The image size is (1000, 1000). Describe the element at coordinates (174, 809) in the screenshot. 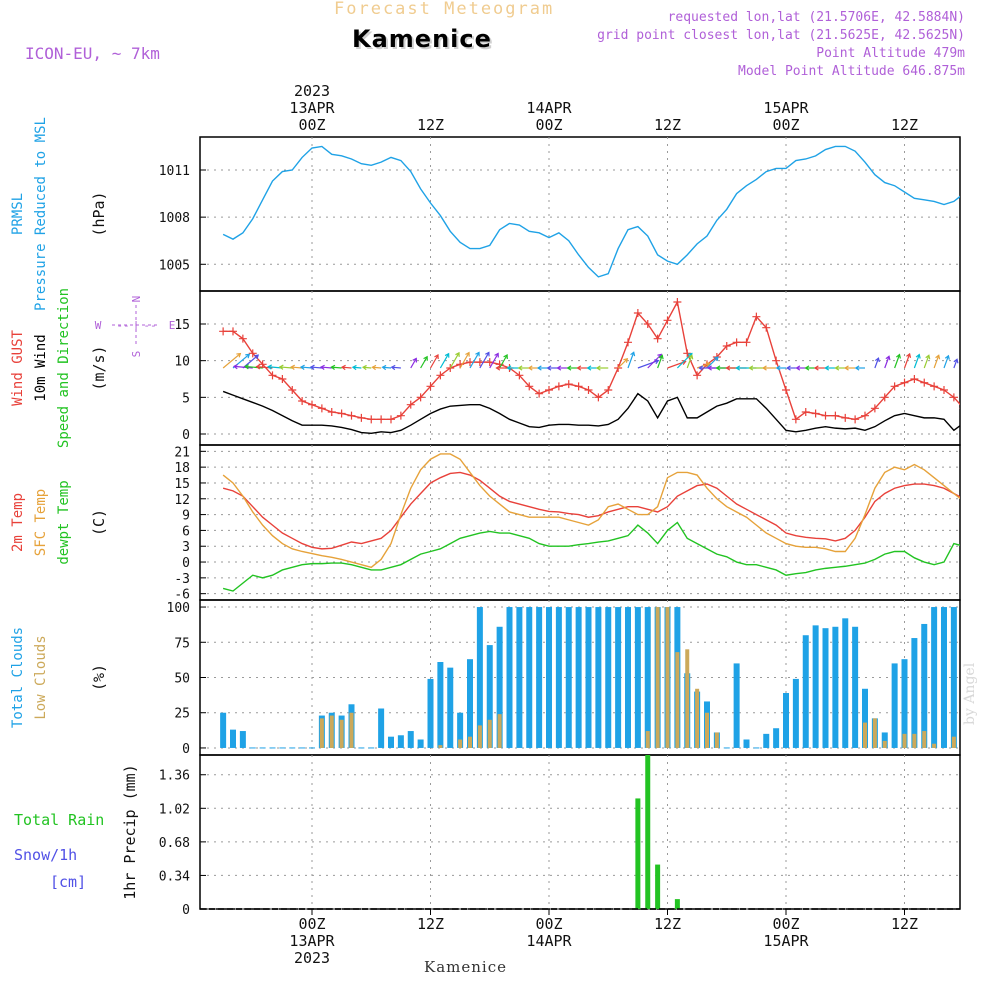

I see `y-tick-label: 1.02` at that location.